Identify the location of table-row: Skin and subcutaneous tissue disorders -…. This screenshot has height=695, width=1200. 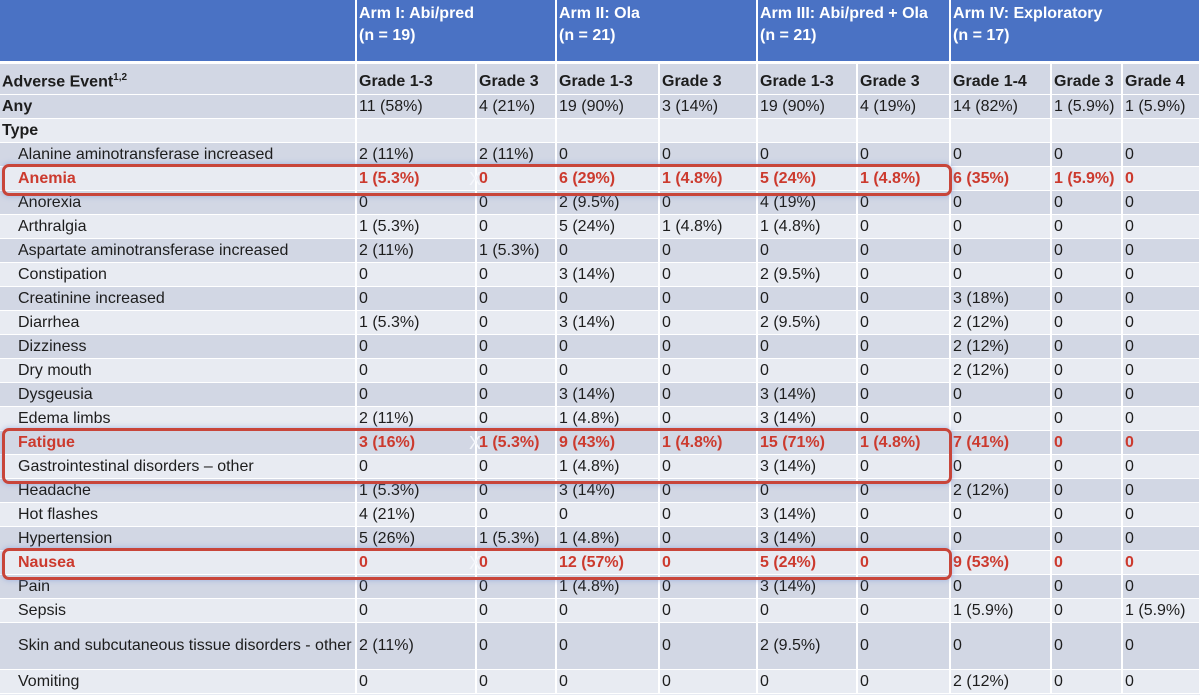
(600, 646).